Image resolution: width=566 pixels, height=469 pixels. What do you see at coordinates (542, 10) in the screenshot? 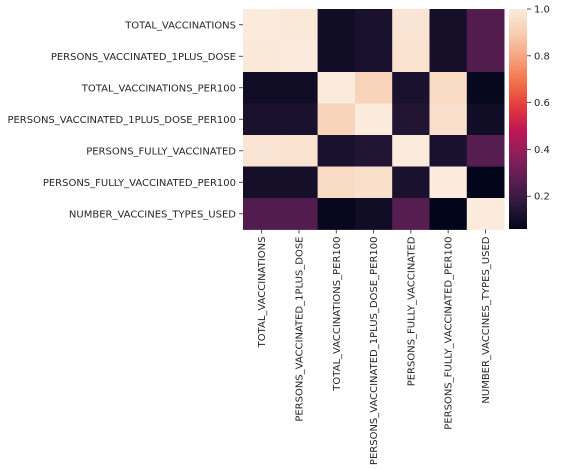
I see `colorbar-tick-label: 1.0` at bounding box center [542, 10].